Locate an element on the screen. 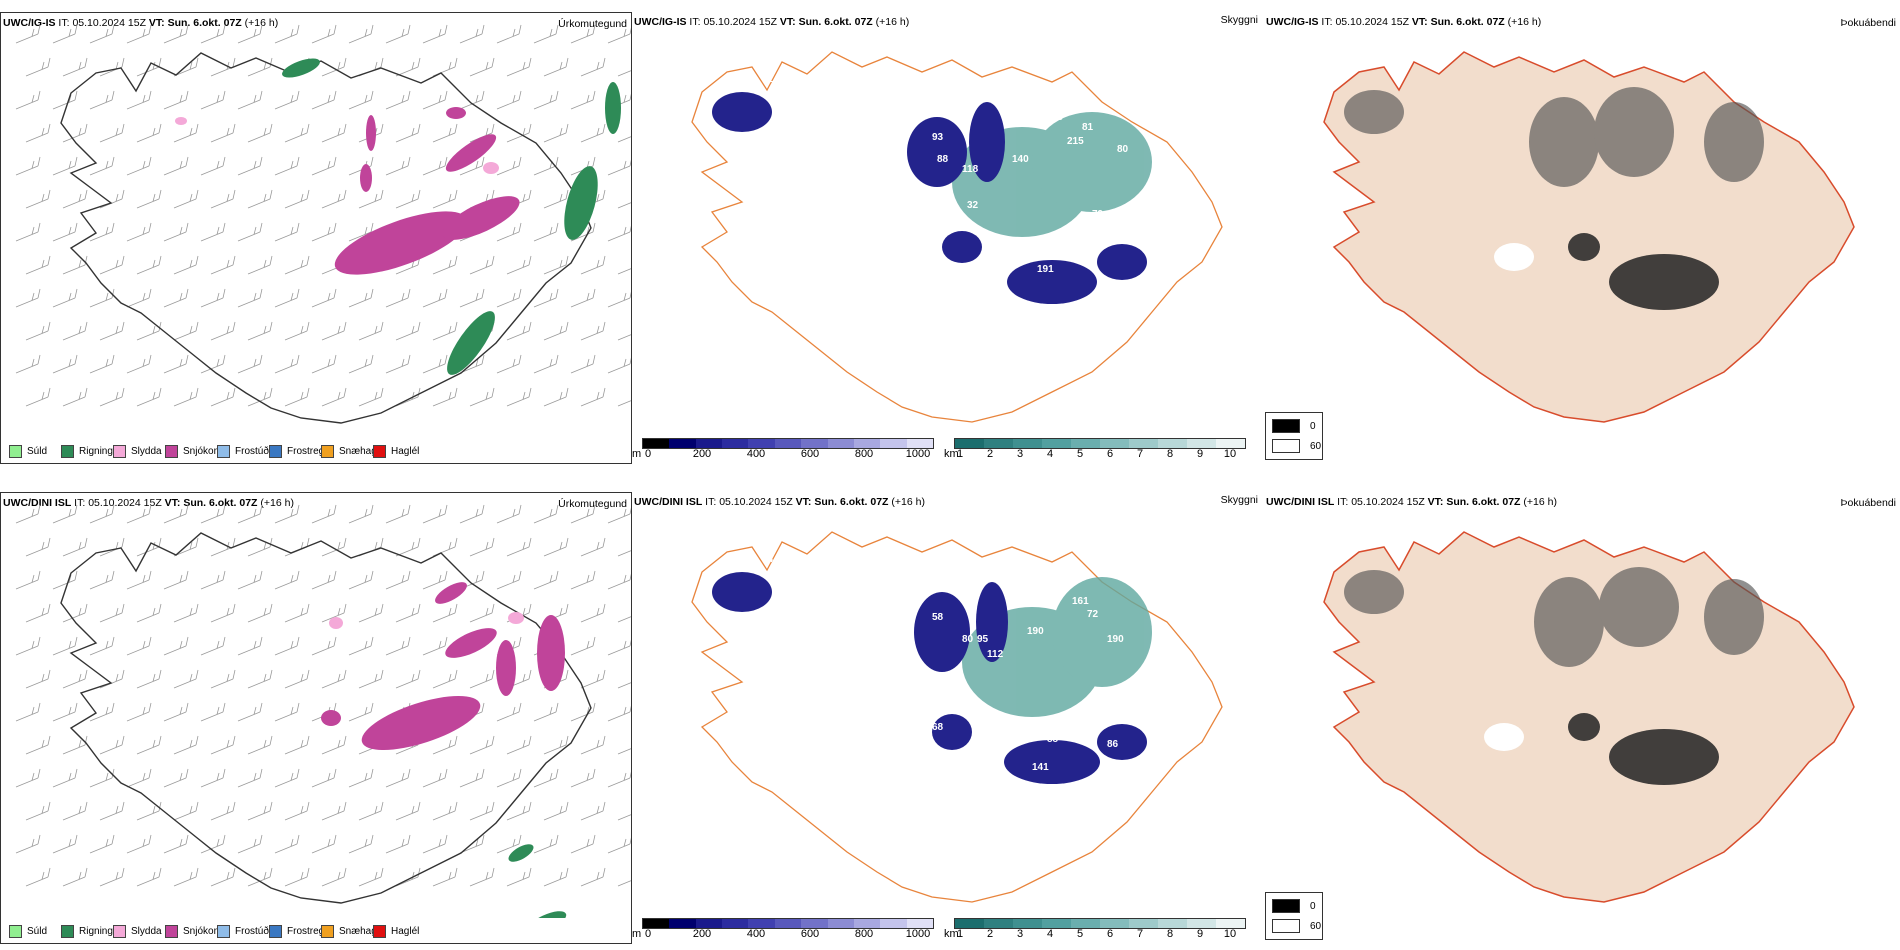 The image size is (1900, 950). cloud-base-value-label: 140 is located at coordinates (1020, 159).